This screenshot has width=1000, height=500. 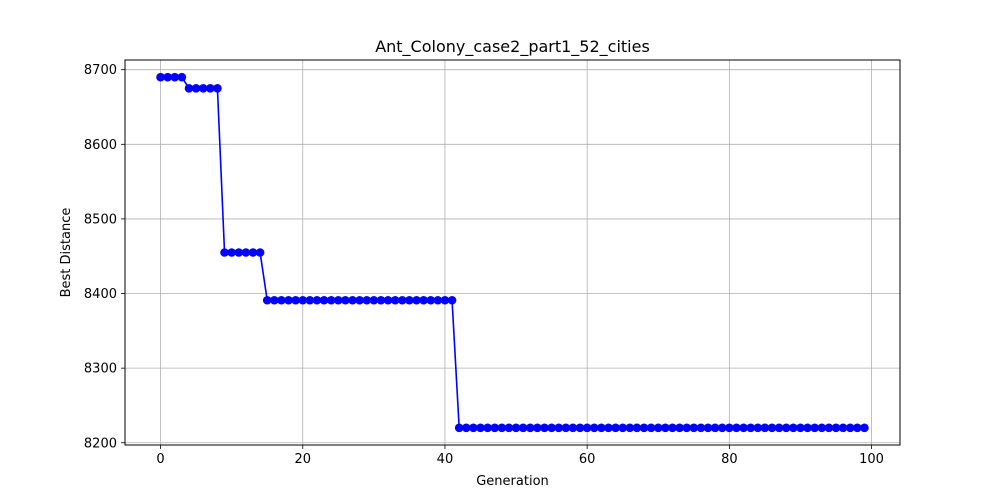 What do you see at coordinates (445, 459) in the screenshot?
I see `x-tick-label: 40` at bounding box center [445, 459].